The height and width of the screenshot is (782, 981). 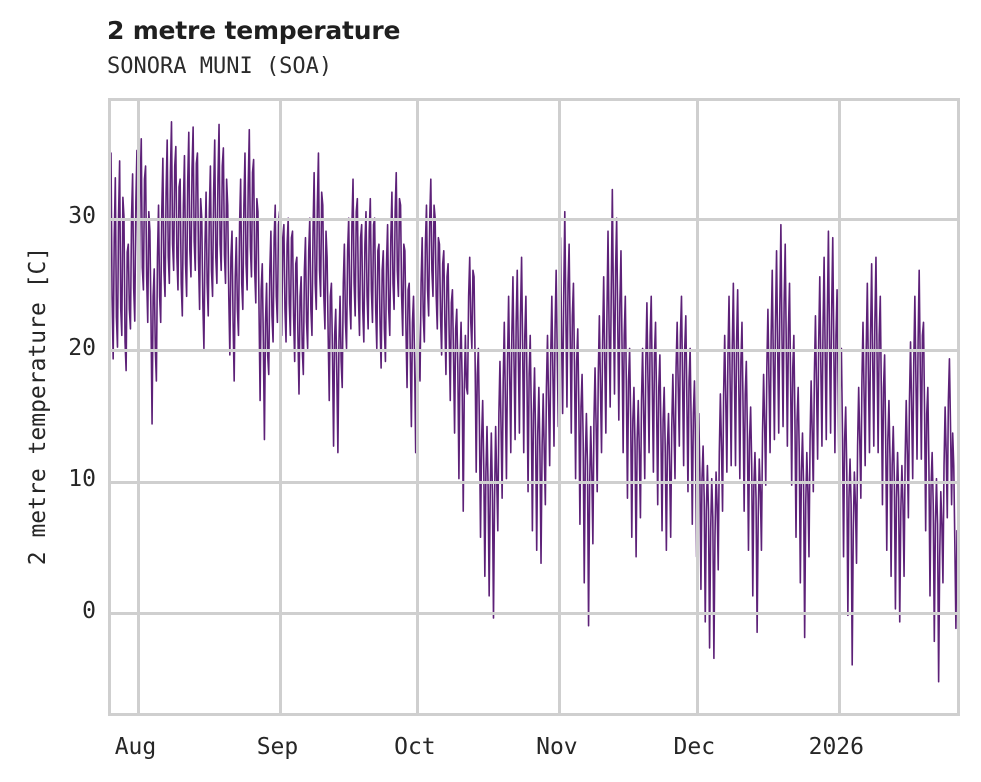 I want to click on x-tick-label: Dec, so click(x=694, y=747).